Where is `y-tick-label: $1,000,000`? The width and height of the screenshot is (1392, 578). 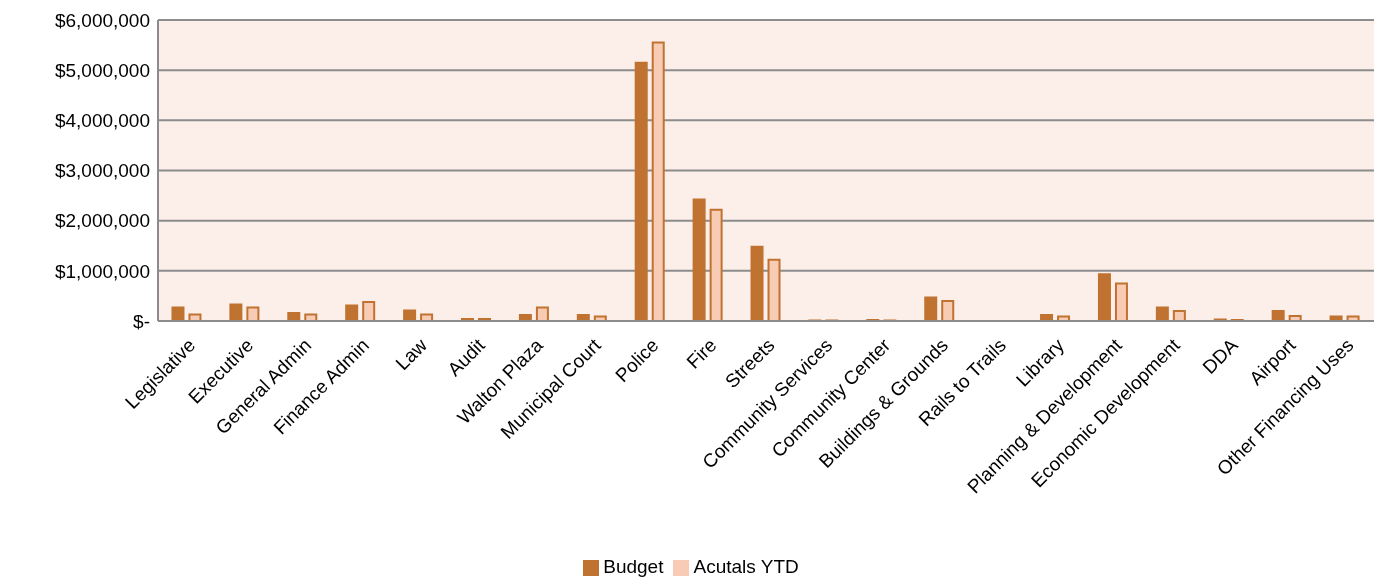 y-tick-label: $1,000,000 is located at coordinates (102, 271).